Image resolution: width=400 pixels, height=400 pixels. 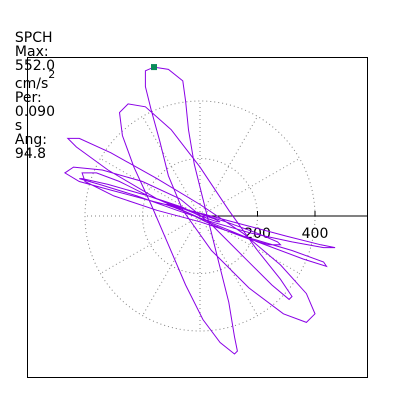 I want to click on tick-label: 400, so click(x=315, y=234).